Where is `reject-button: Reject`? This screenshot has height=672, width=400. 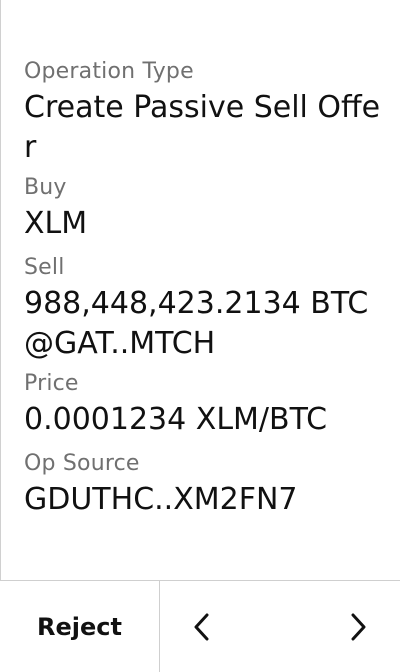 reject-button: Reject is located at coordinates (79, 626).